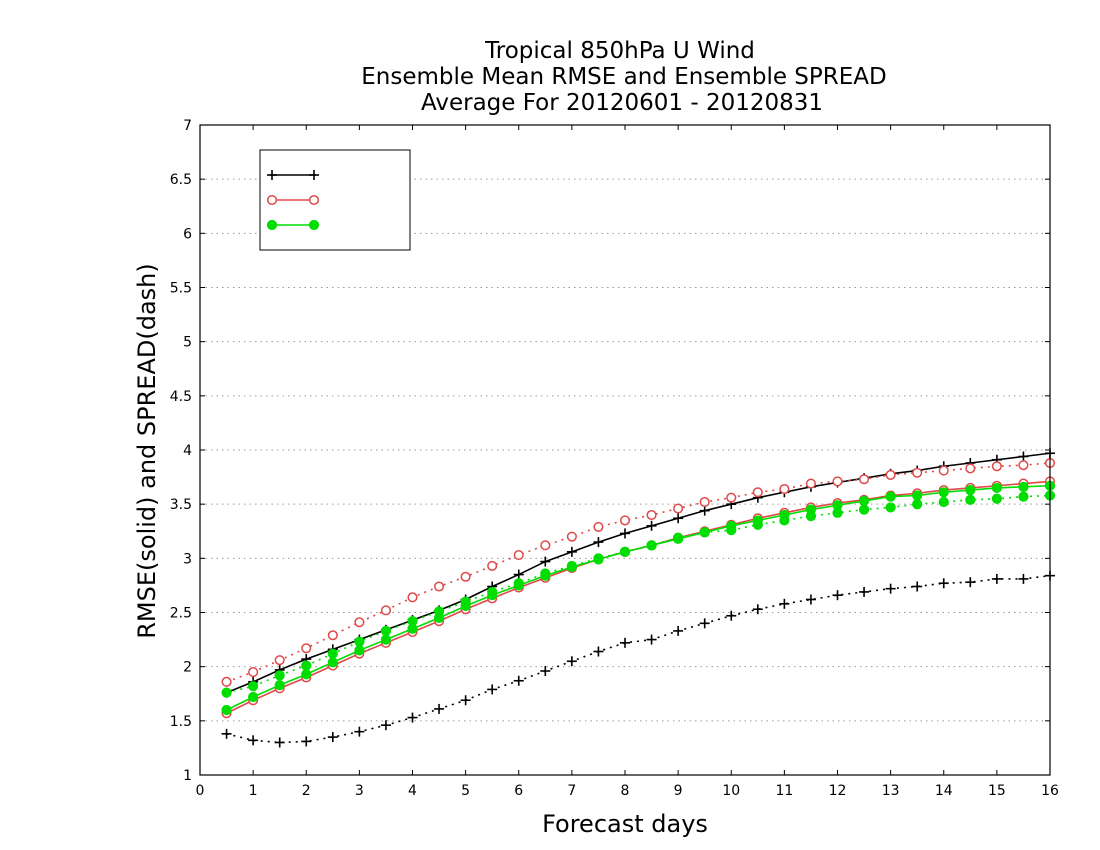 The image size is (1100, 850). I want to click on y-tick-label-1: 1.5, so click(181, 722).